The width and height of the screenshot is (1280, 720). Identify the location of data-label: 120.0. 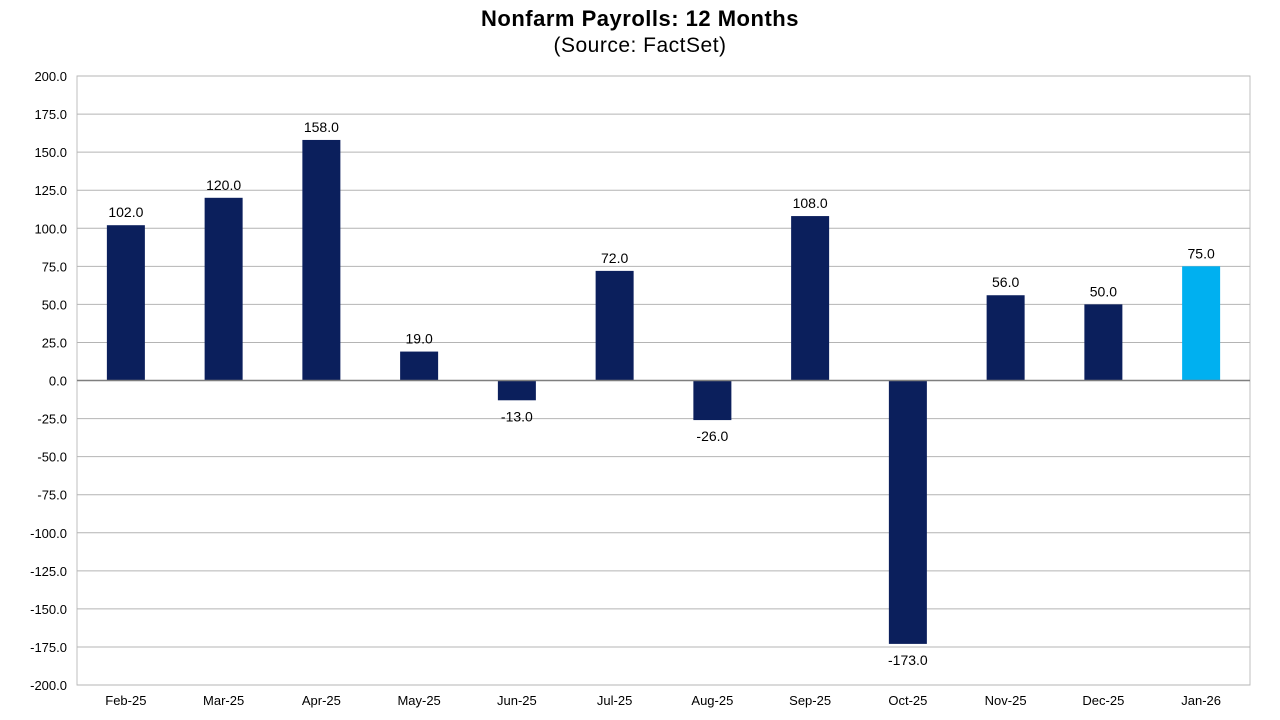
(223, 185).